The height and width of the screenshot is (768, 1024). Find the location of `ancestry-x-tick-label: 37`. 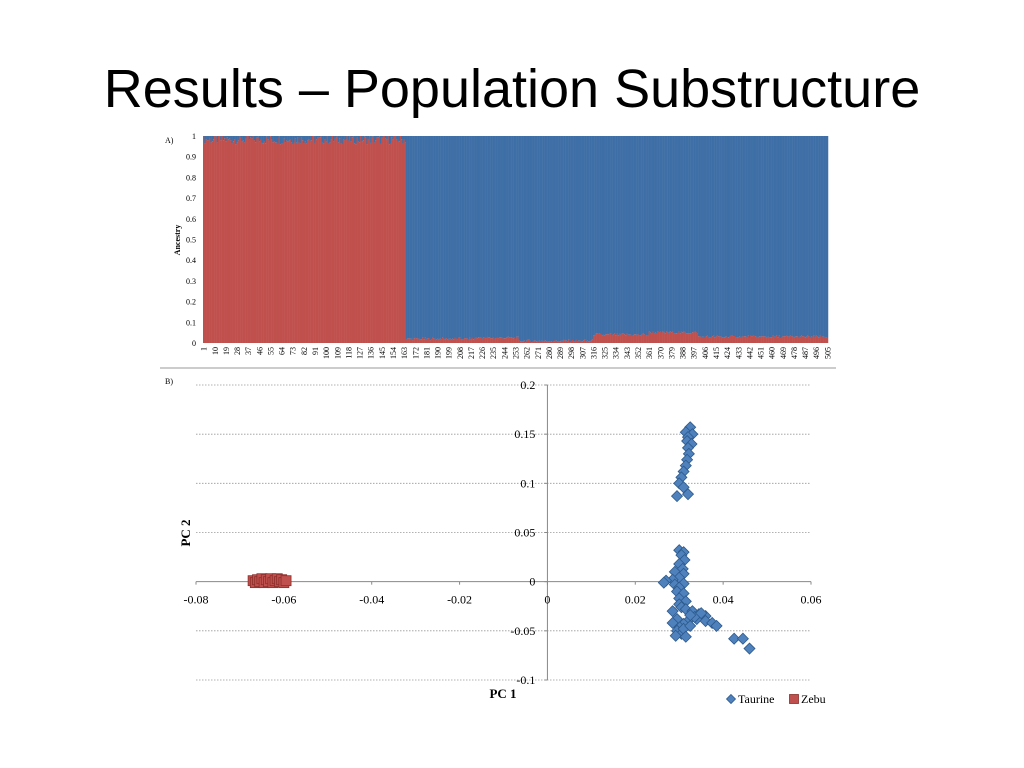

ancestry-x-tick-label: 37 is located at coordinates (248, 351).